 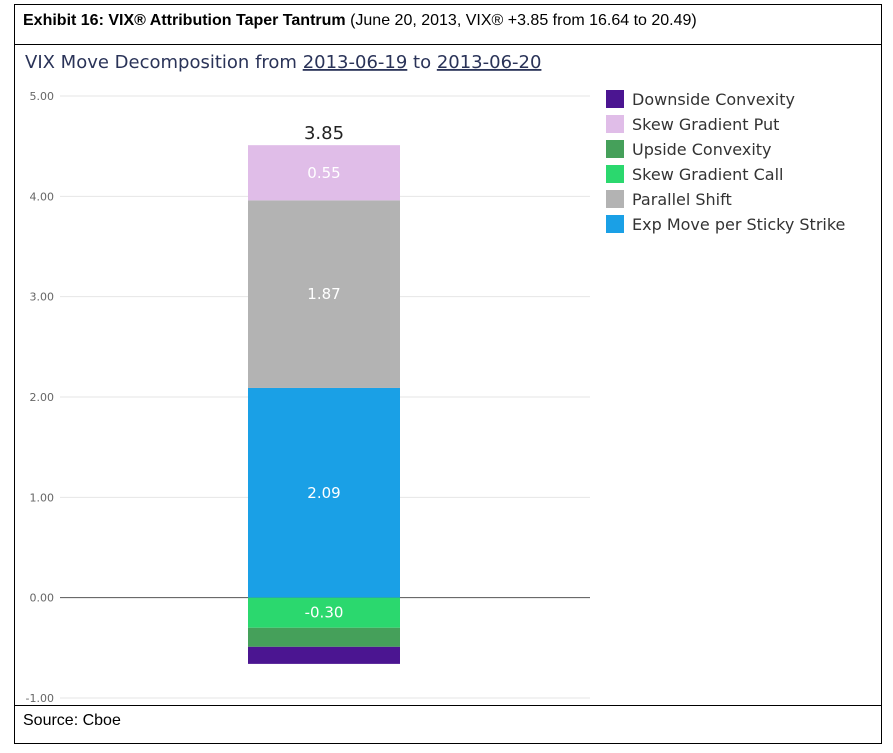 I want to click on chart-title-prefix: VIX Move Decomposition from, so click(x=164, y=62).